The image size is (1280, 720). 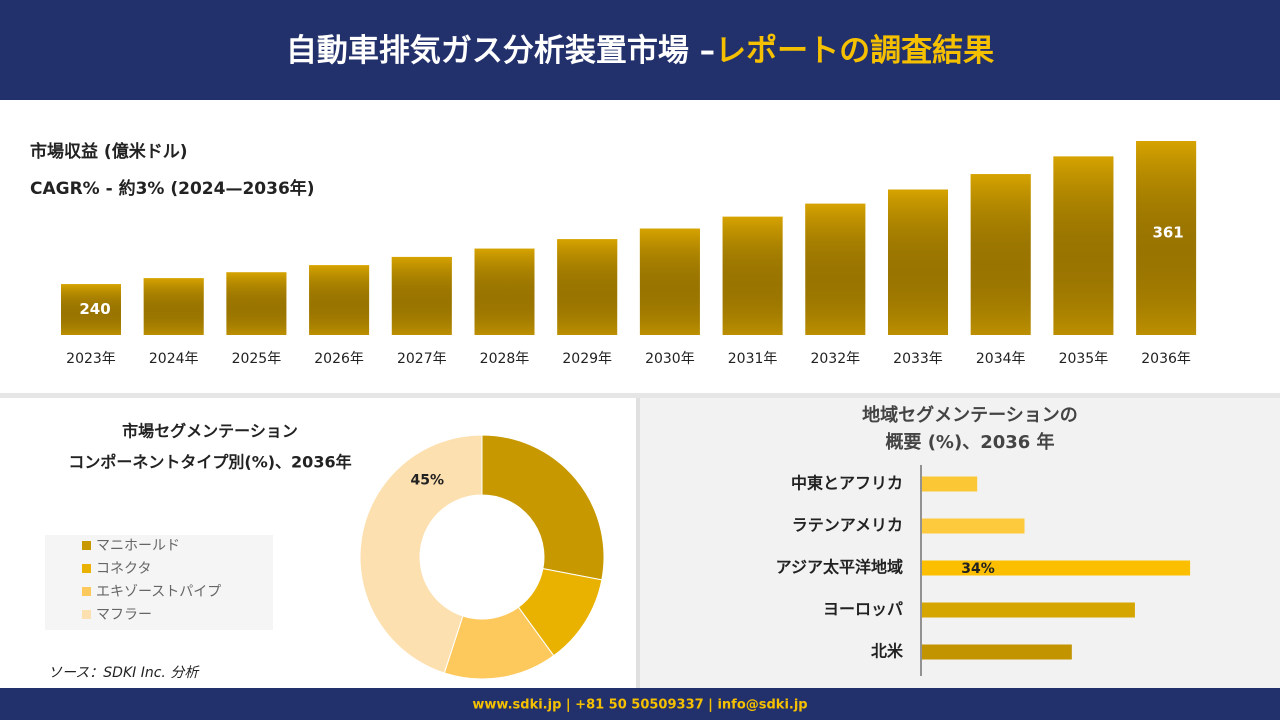 I want to click on x-tick-label: 2034年, so click(x=1001, y=359).